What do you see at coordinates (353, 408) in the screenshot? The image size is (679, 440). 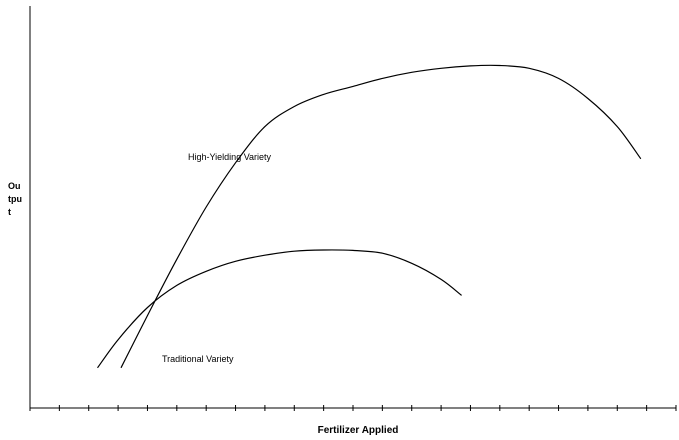 I see `x-axis-ticks` at bounding box center [353, 408].